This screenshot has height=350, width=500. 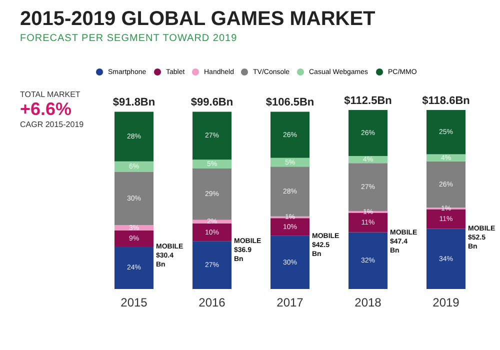 What do you see at coordinates (51, 94) in the screenshot?
I see `text: TOTAL MARKET` at bounding box center [51, 94].